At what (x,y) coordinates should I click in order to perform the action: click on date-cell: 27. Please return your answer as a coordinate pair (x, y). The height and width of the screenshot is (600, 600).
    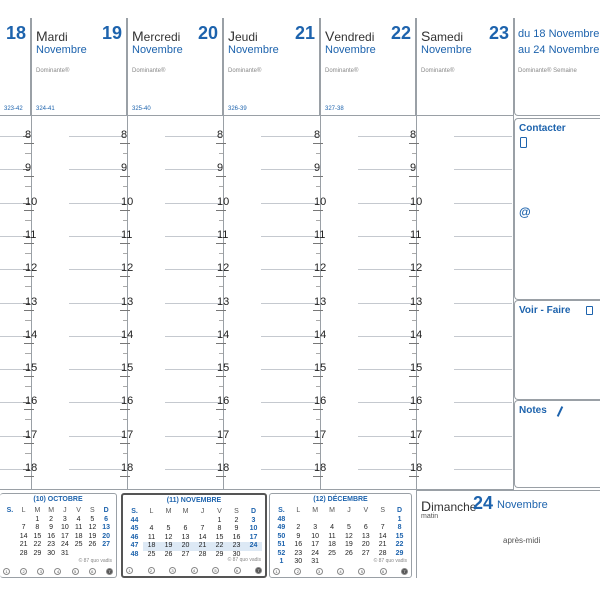
    Looking at the image, I should click on (365, 553).